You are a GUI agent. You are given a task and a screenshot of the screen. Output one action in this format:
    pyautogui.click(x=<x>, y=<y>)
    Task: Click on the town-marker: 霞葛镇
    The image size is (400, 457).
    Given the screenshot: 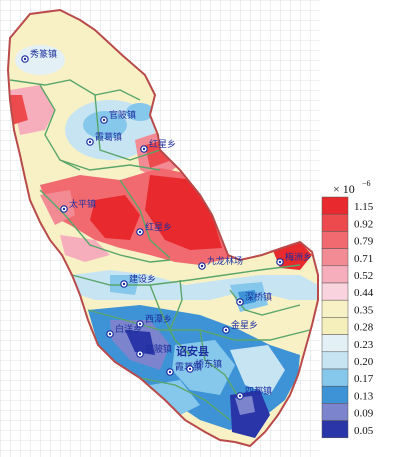 What is the action you would take?
    pyautogui.click(x=104, y=138)
    